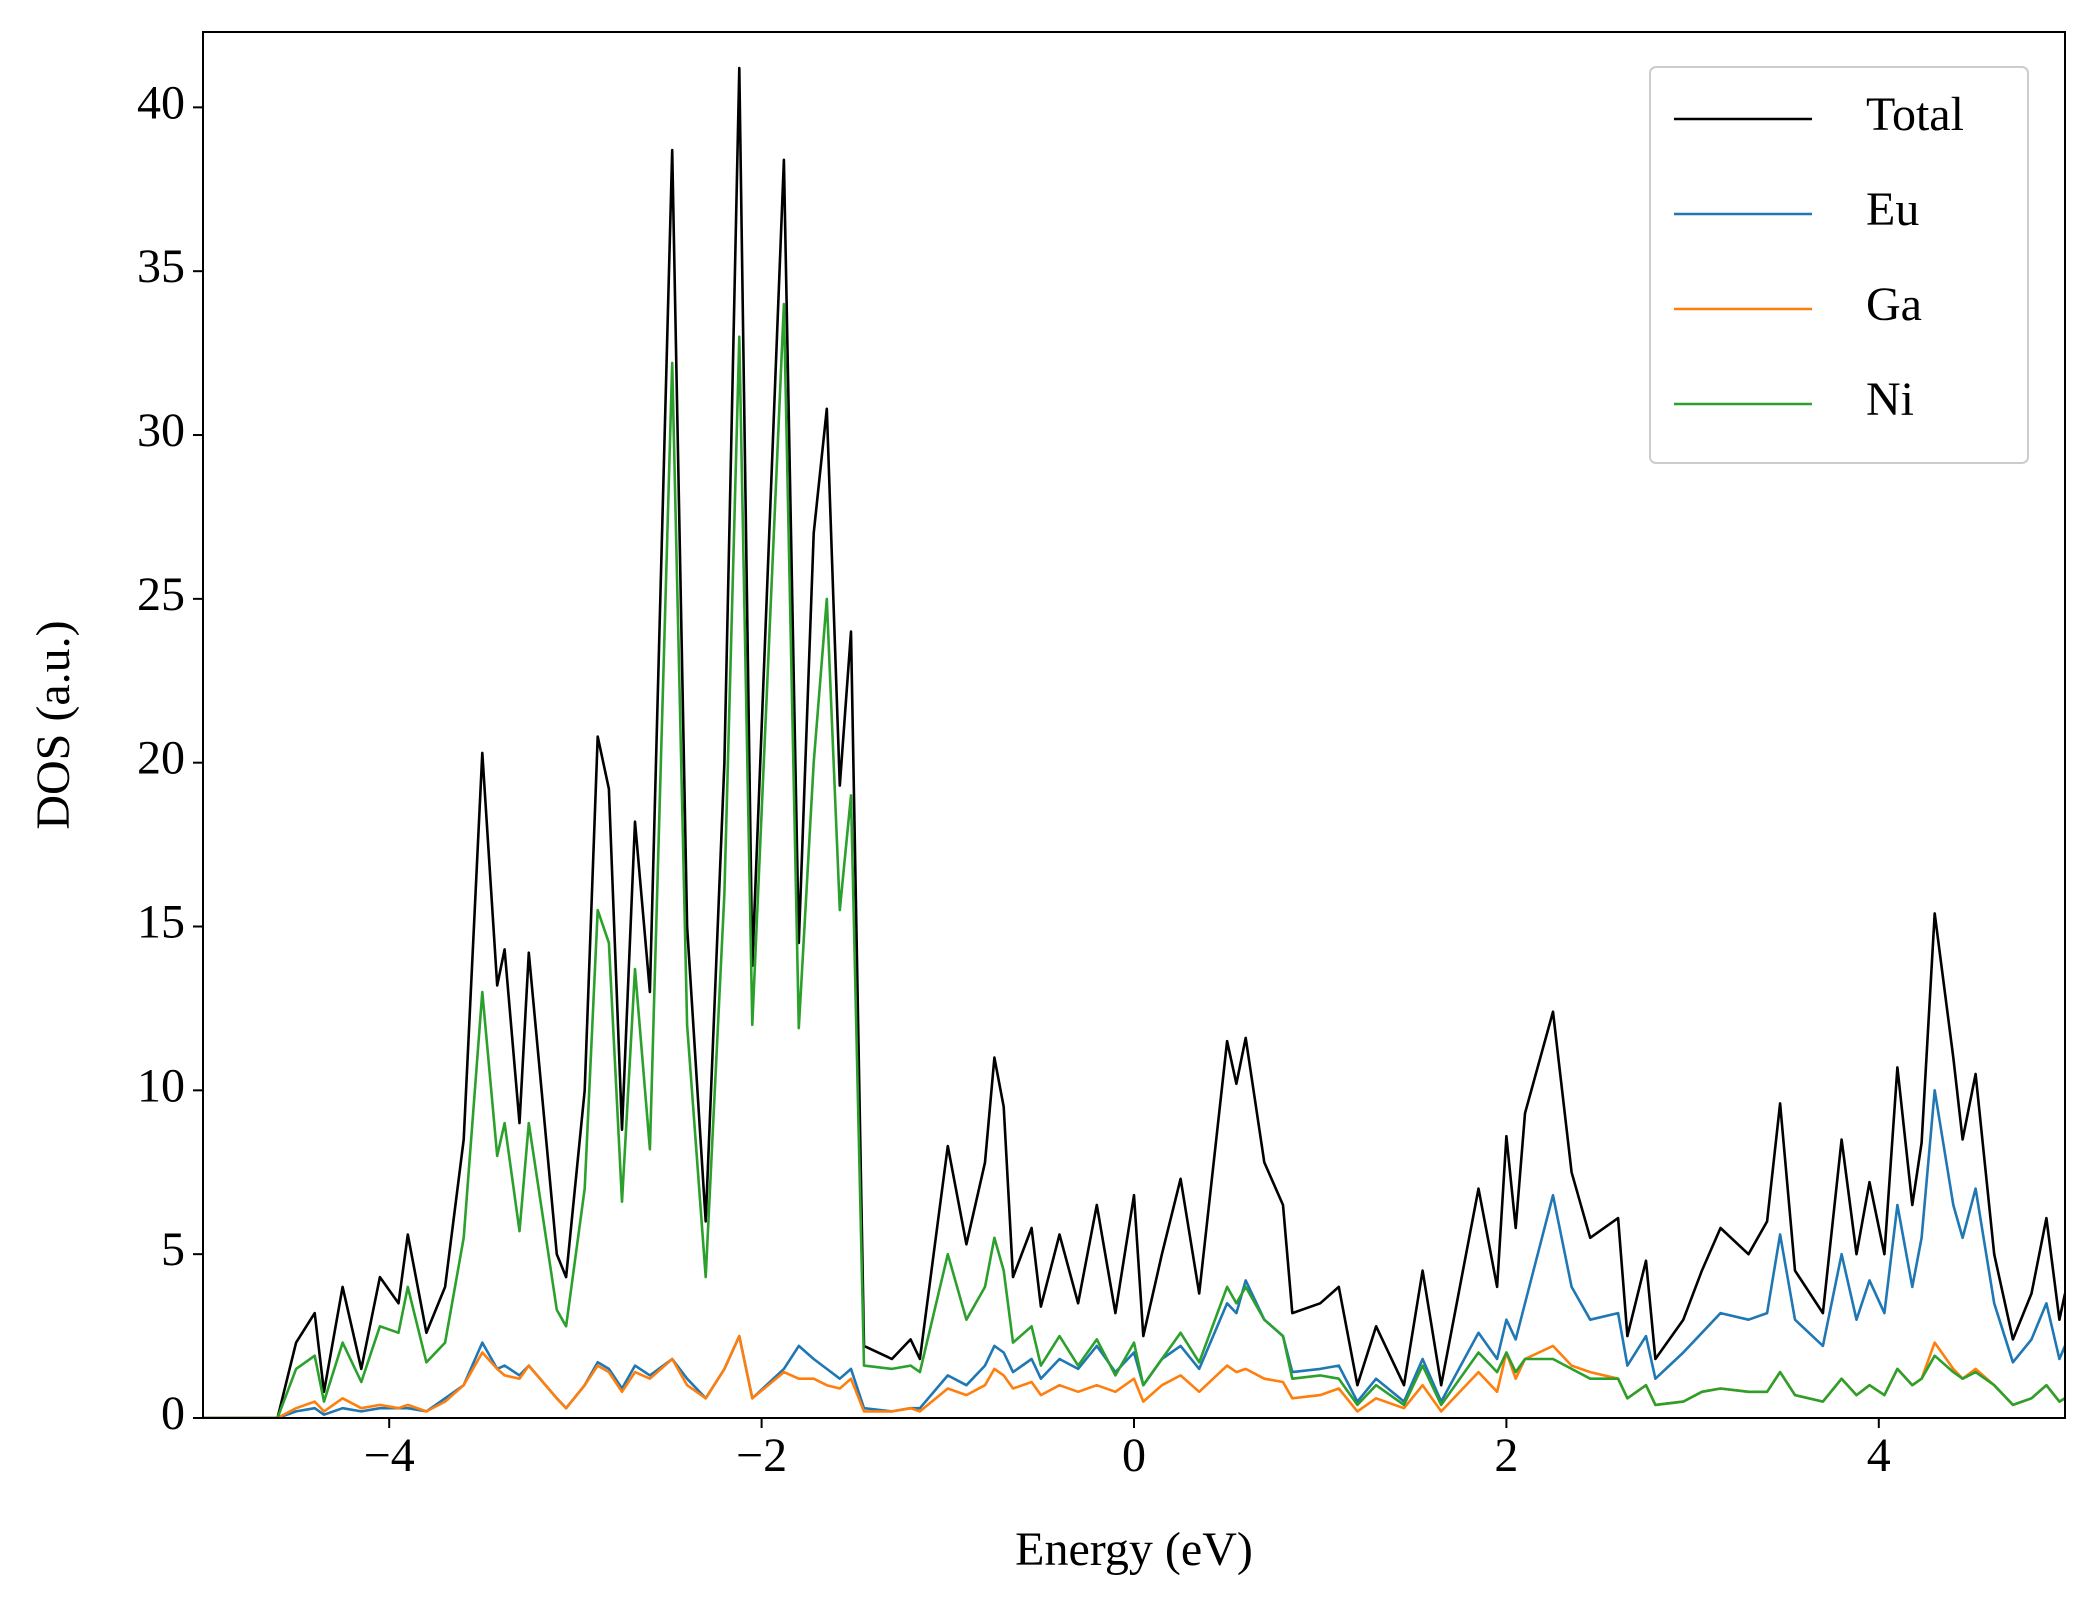  Describe the element at coordinates (761, 1455) in the screenshot. I see `x-tick-label: −2` at that location.